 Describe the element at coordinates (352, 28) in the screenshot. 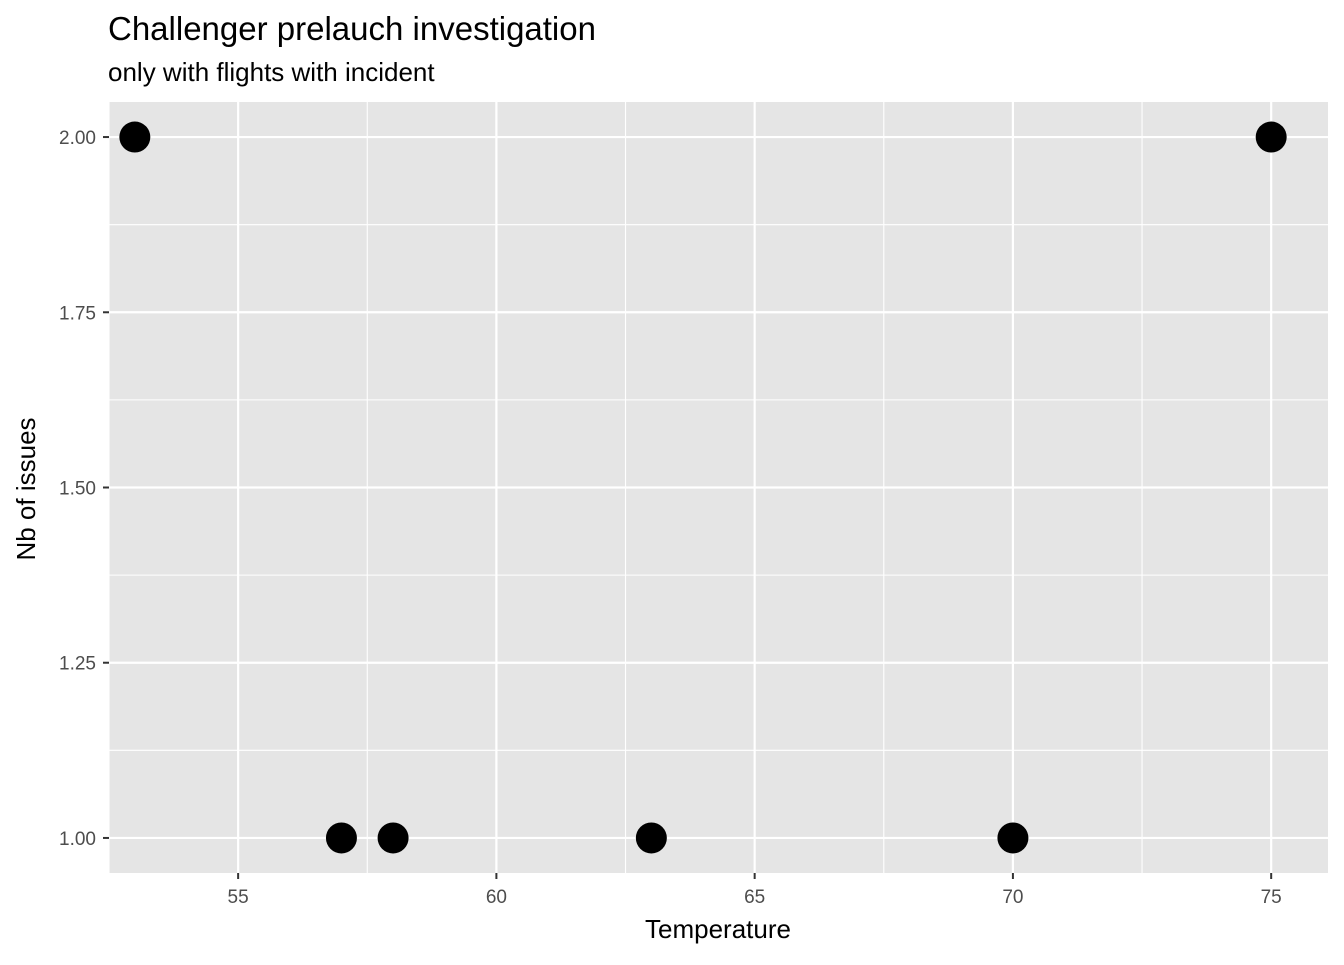

I see `chart-title: Challenger prelauch investigation` at that location.